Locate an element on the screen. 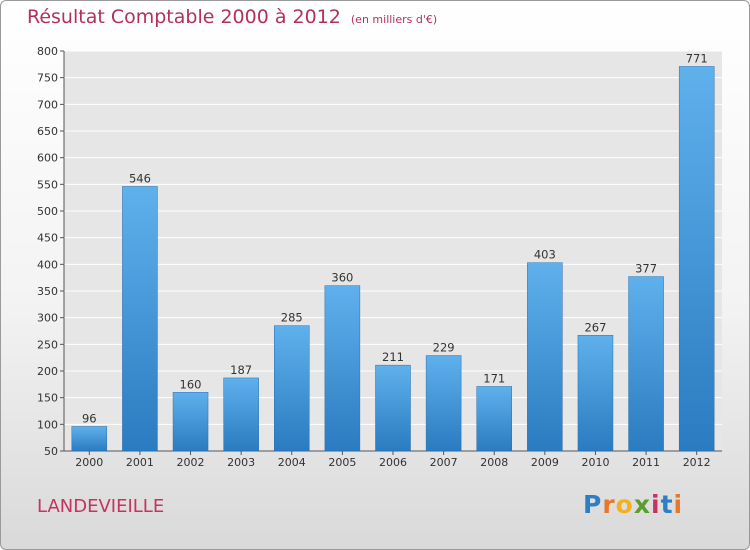 The width and height of the screenshot is (750, 550). bar-2000 is located at coordinates (89, 439).